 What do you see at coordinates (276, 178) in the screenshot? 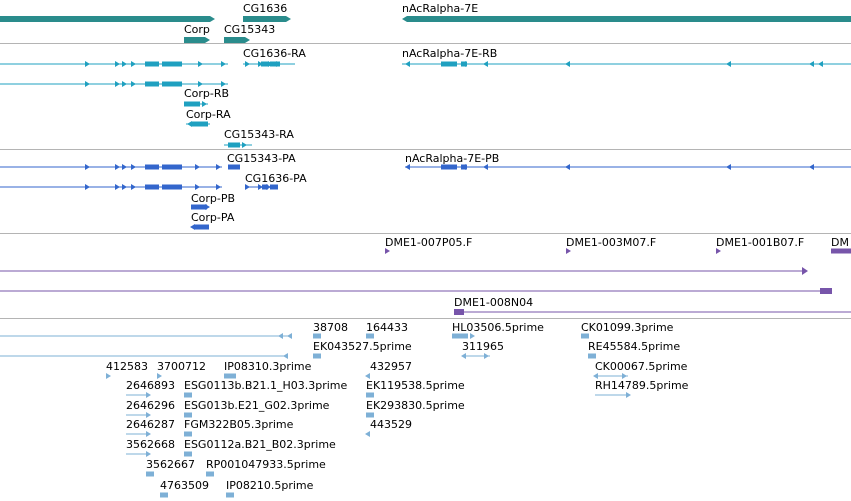
I see `protein-label-cg1636-pa: CG1636-PA` at bounding box center [276, 178].